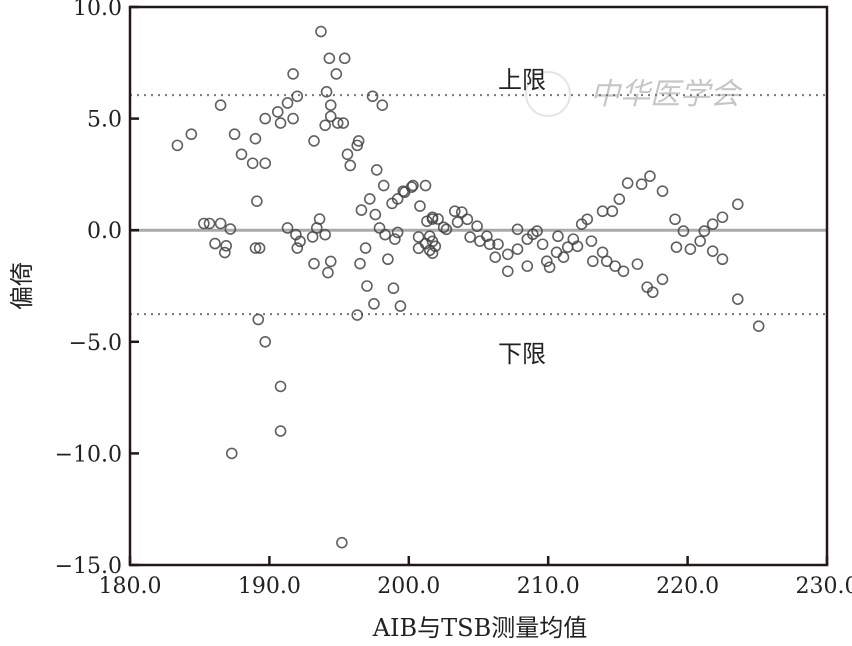 The image size is (852, 646). What do you see at coordinates (130, 586) in the screenshot?
I see `x-tick-label: 180.0` at bounding box center [130, 586].